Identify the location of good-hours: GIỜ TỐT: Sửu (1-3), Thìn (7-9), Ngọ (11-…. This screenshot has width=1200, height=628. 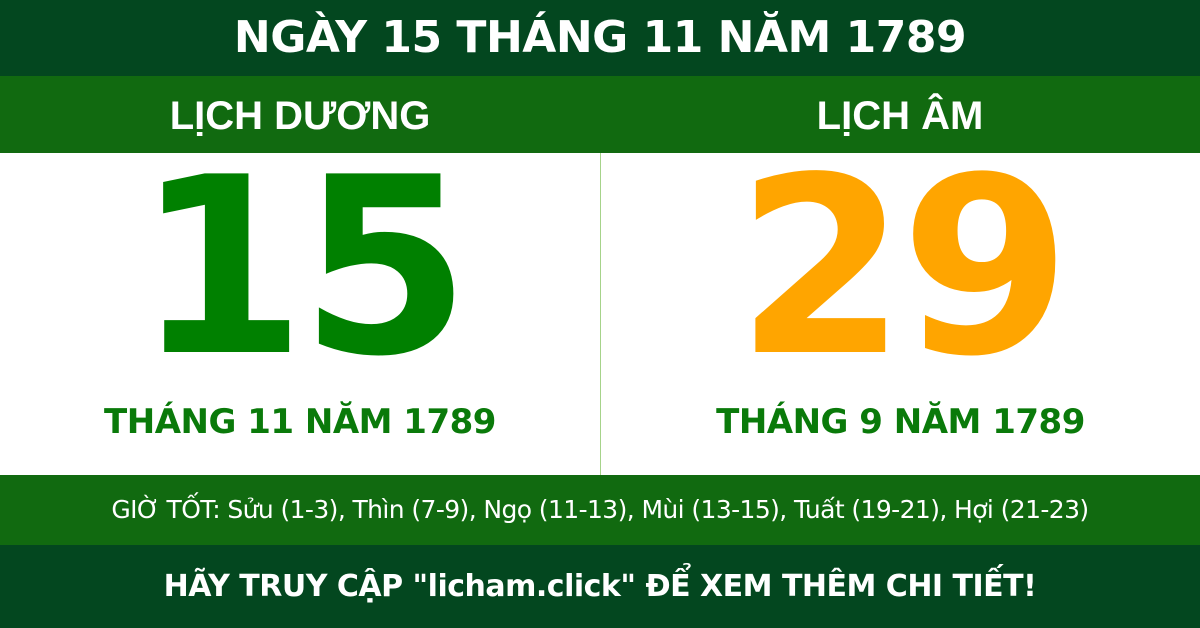
(600, 510).